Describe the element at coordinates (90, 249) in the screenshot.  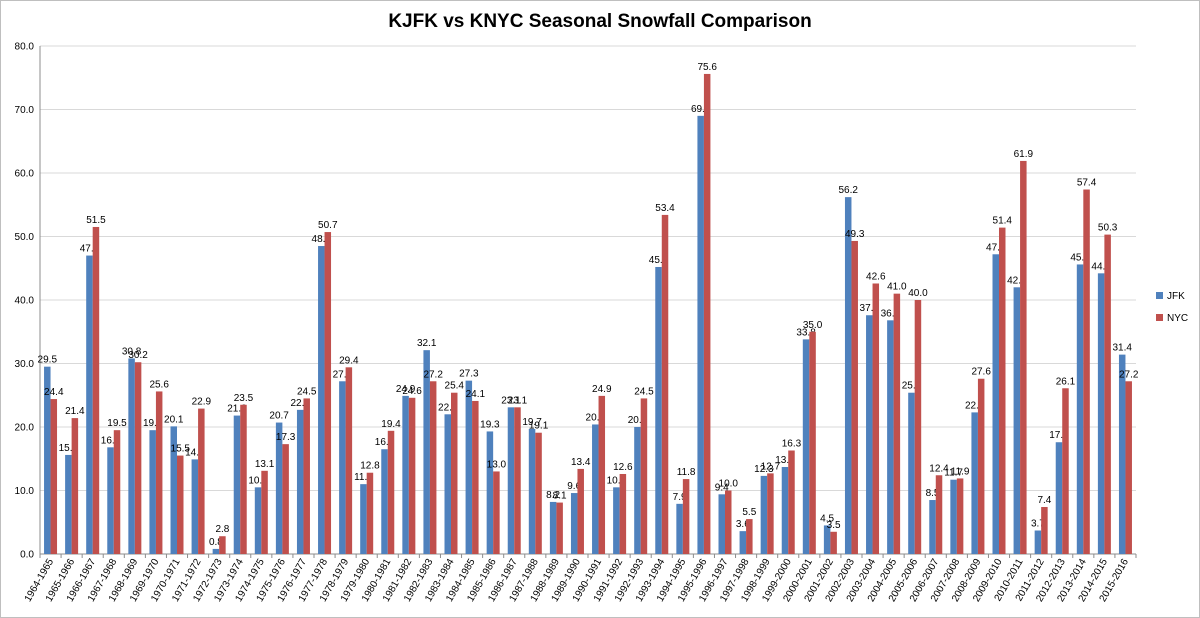
I see `data-label-jfk: 47.0` at that location.